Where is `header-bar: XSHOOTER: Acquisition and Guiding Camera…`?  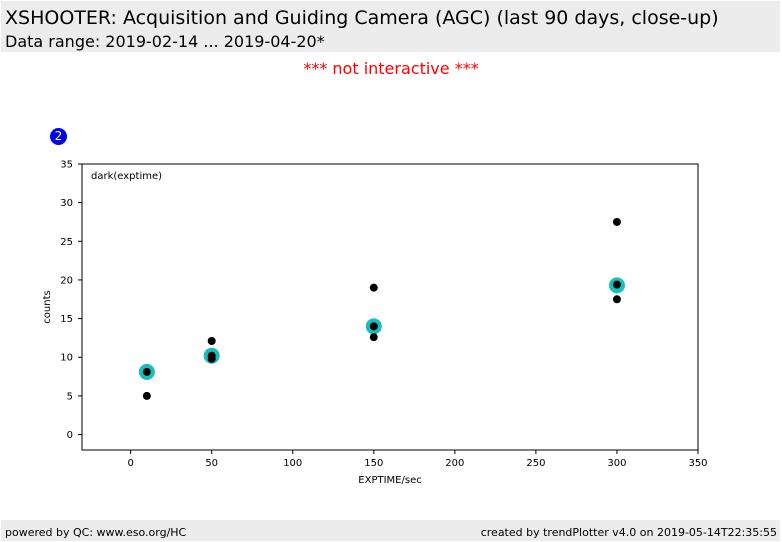
header-bar: XSHOOTER: Acquisition and Guiding Camera… is located at coordinates (390, 26).